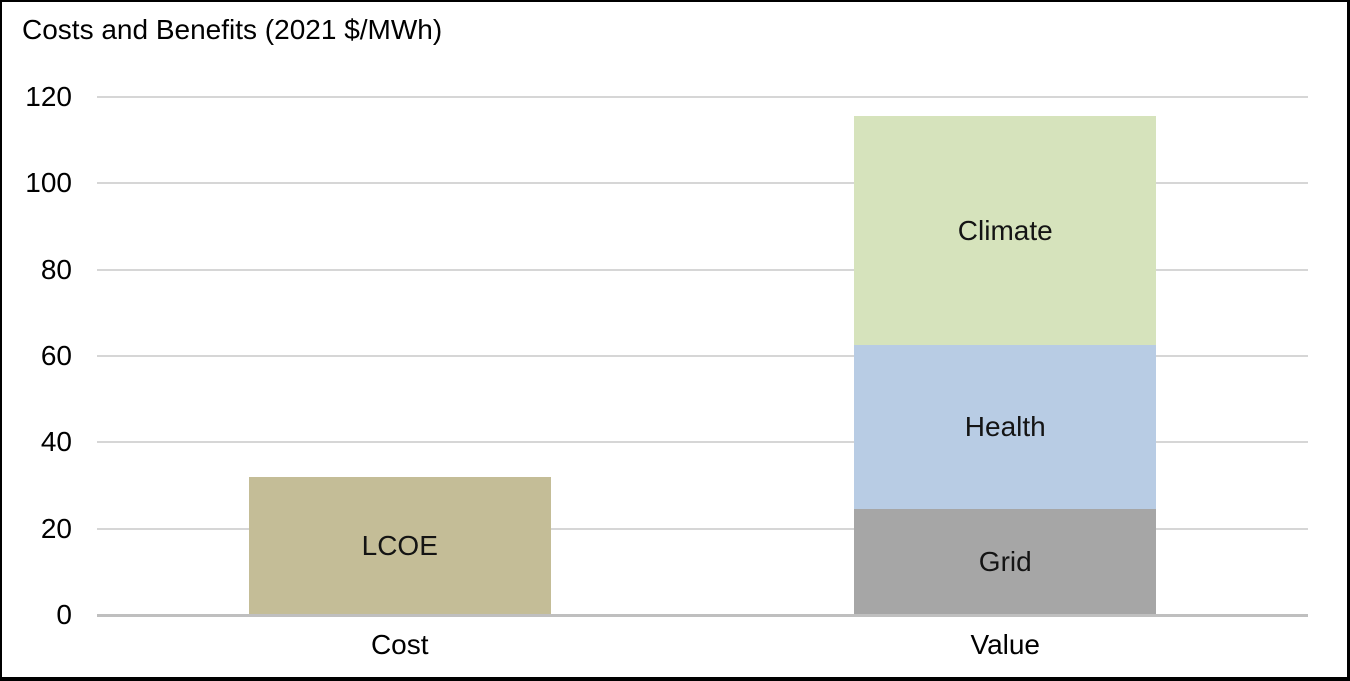  I want to click on segment-label-grid: Grid, so click(1005, 562).